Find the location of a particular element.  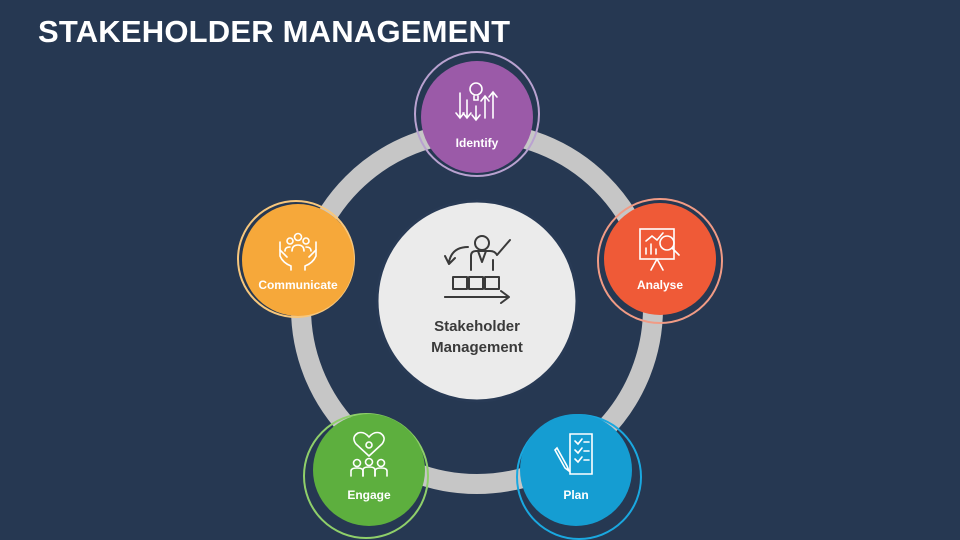

people-heart-icon is located at coordinates (369, 454).